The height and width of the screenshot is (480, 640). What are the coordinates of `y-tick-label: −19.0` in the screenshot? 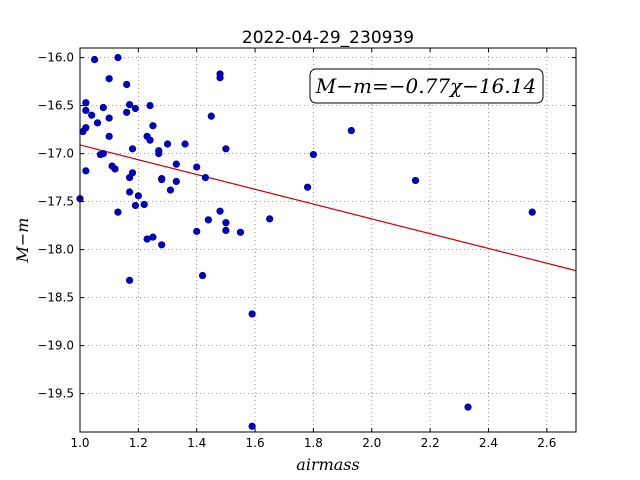 It's located at (55, 346).